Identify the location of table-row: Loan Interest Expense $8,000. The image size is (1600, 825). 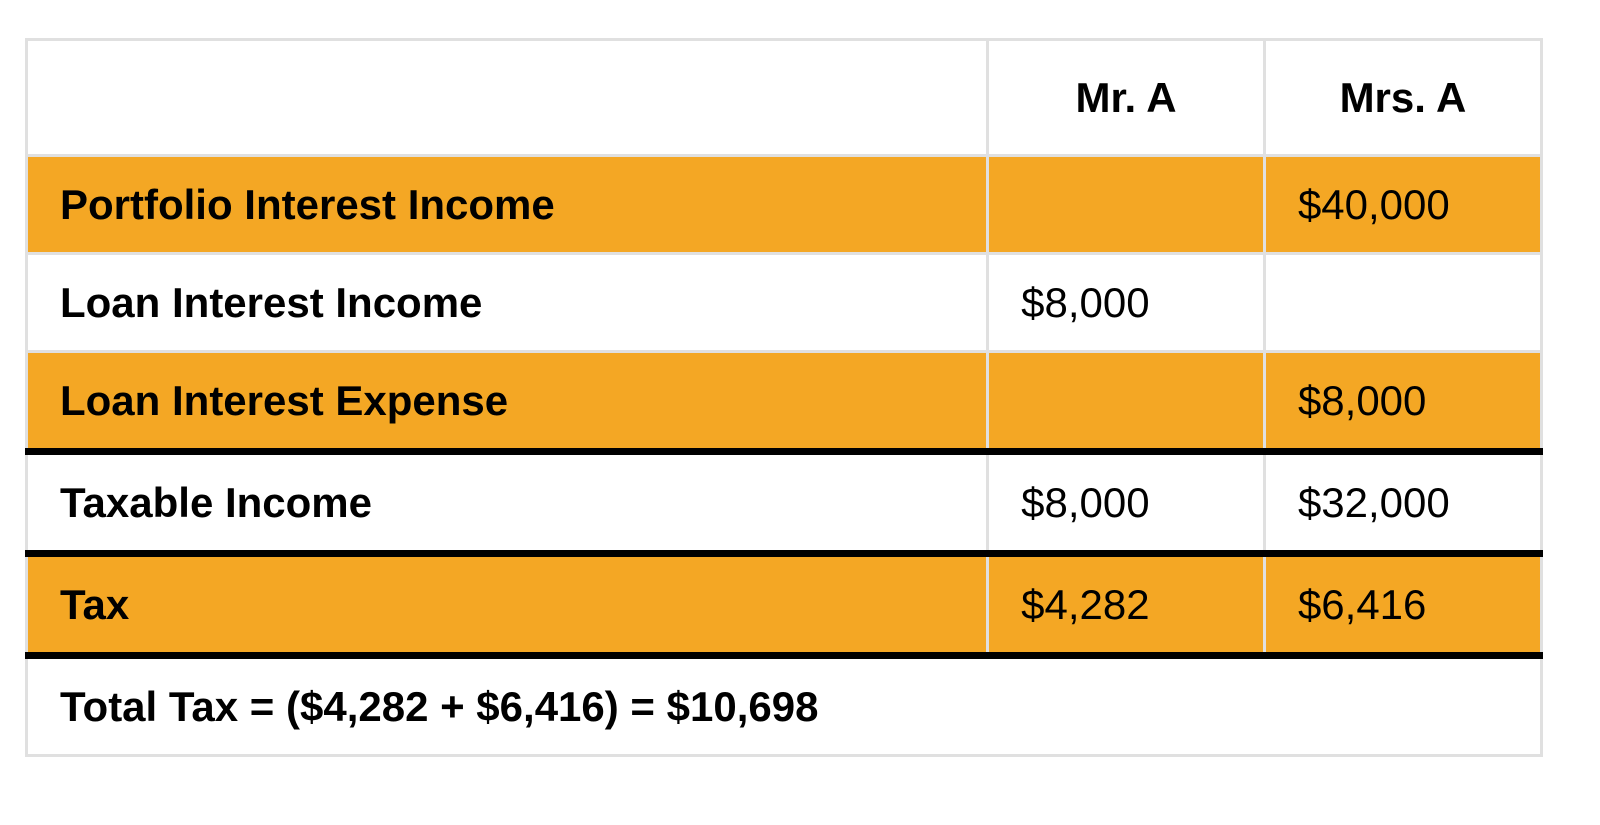
(784, 401).